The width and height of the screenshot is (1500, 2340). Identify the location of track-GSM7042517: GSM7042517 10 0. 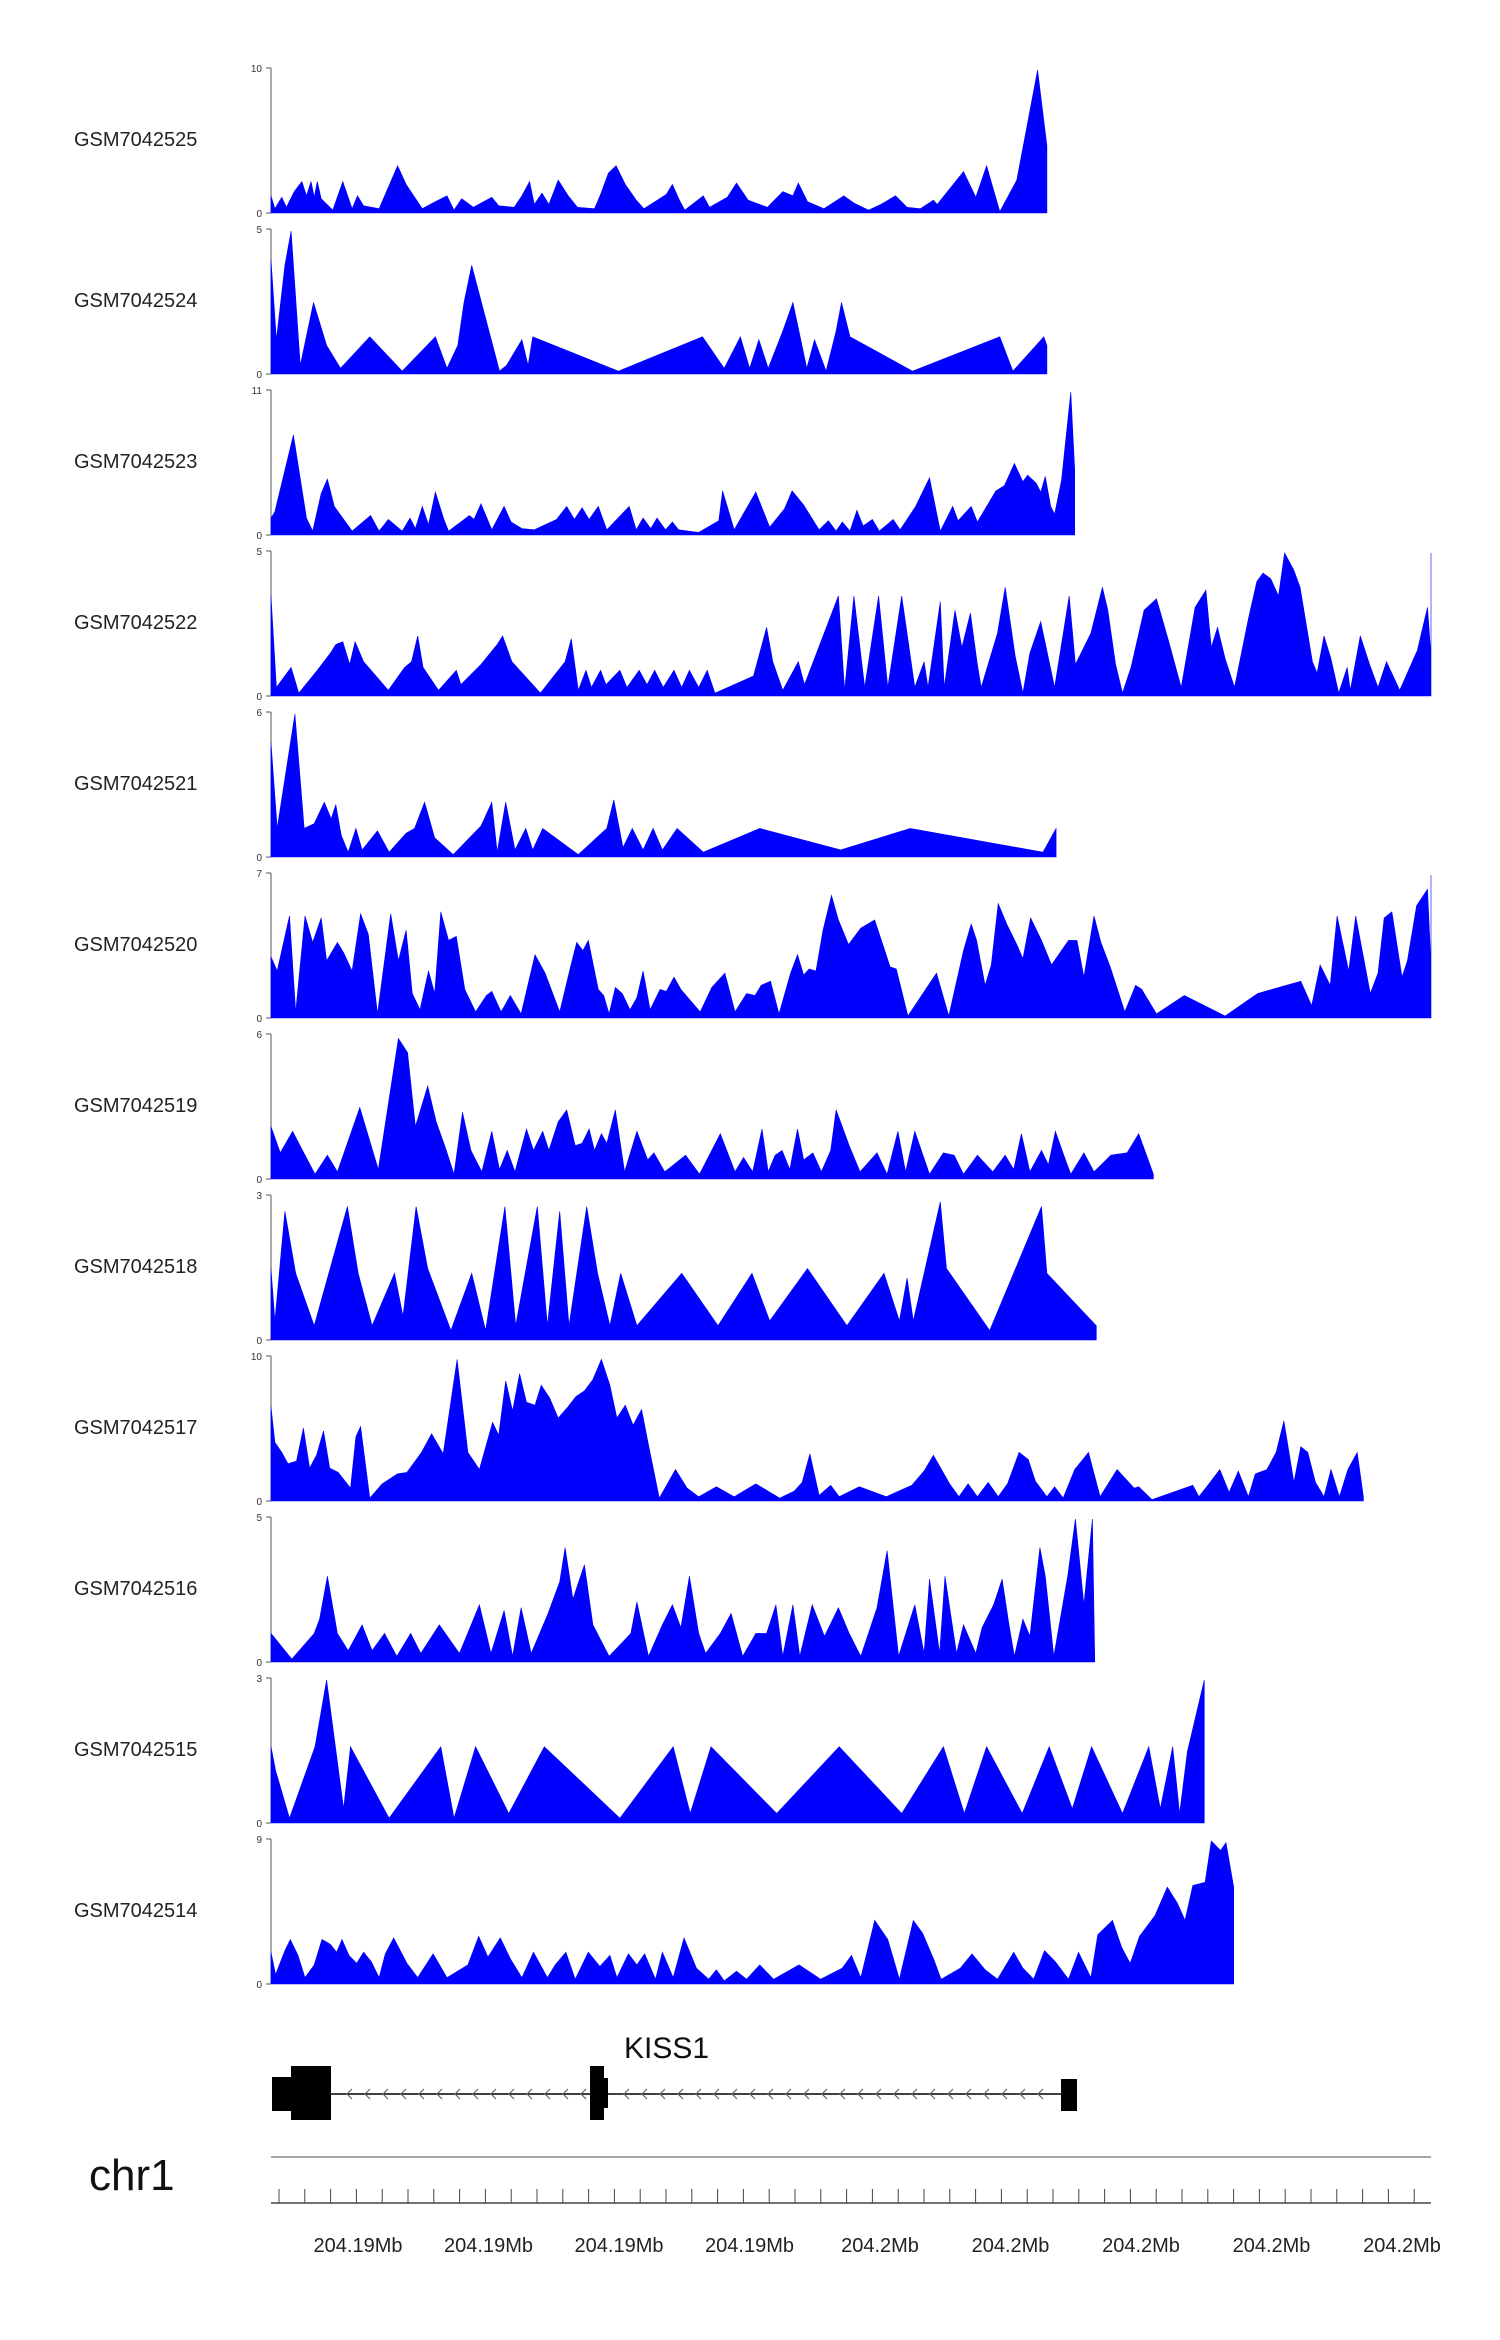
(719, 1430).